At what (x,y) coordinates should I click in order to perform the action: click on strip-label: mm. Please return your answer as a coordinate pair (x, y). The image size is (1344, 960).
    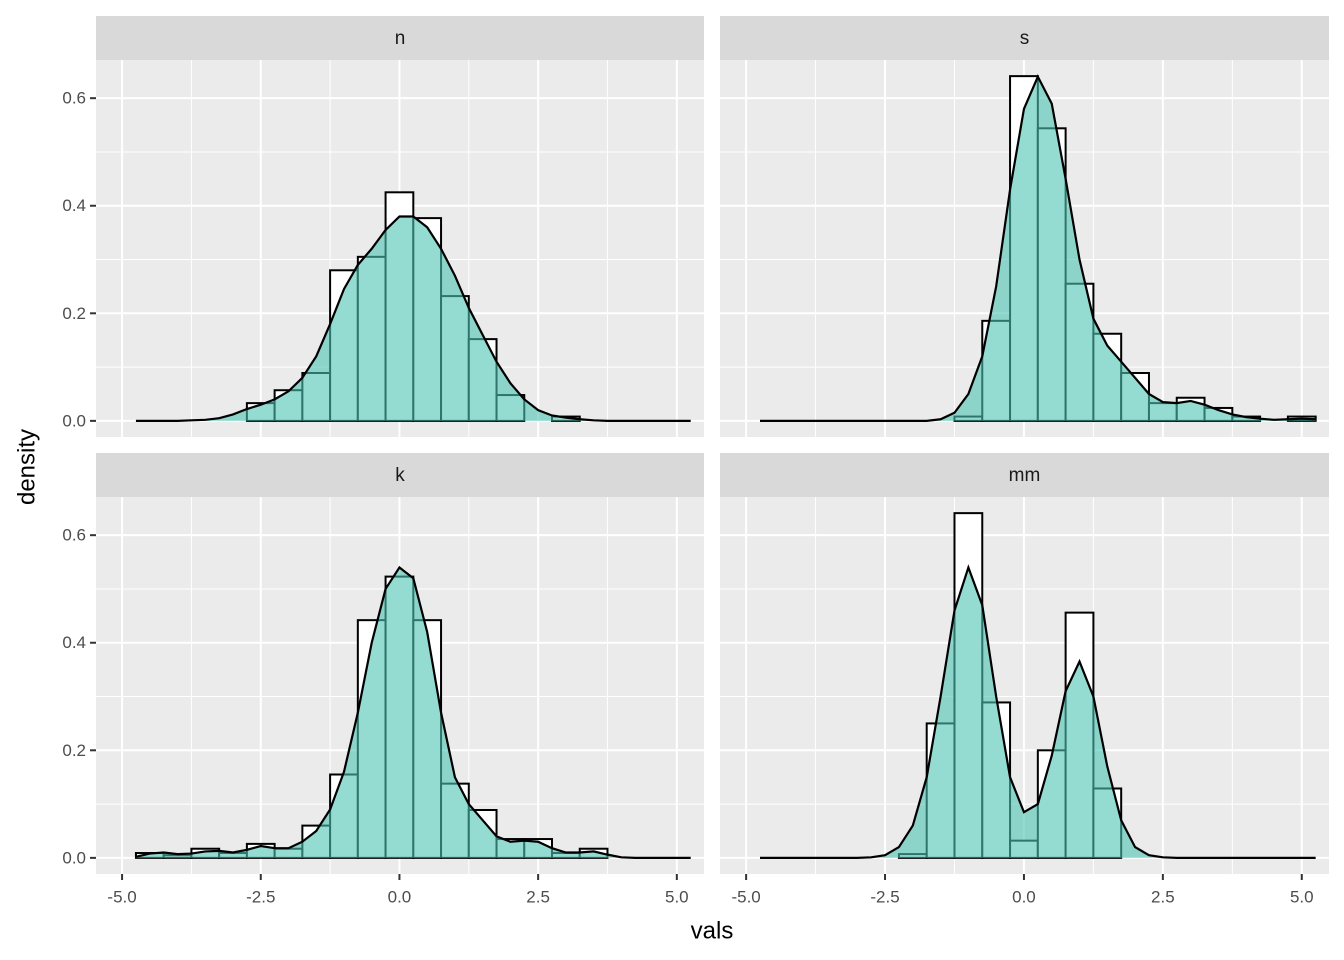
    Looking at the image, I should click on (1025, 475).